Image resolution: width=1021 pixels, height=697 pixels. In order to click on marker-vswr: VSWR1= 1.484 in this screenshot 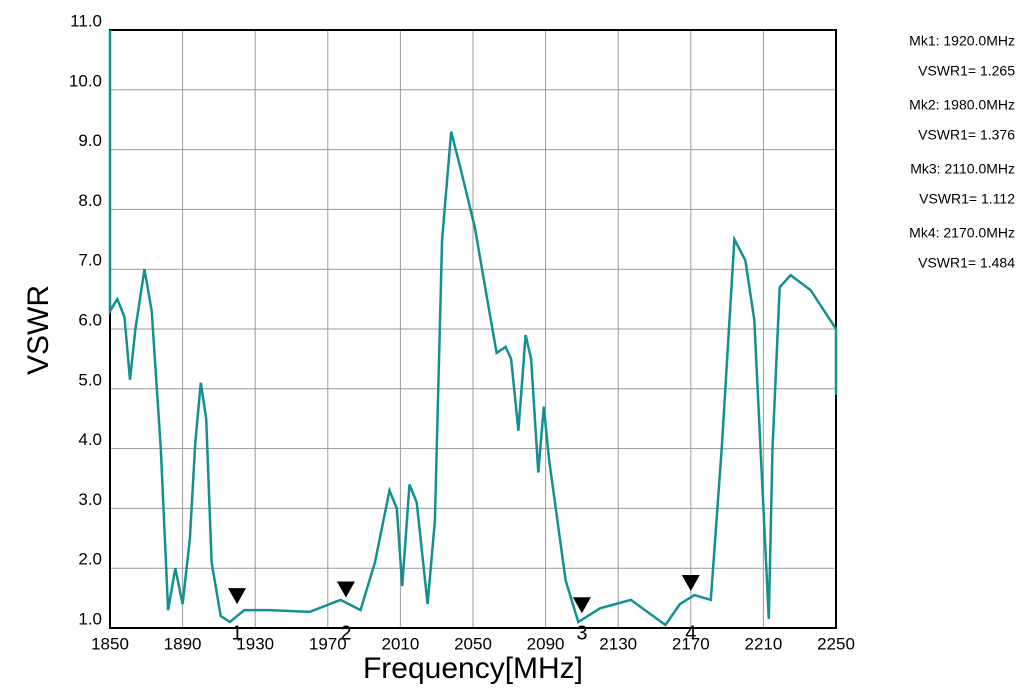, I will do `click(966, 263)`.